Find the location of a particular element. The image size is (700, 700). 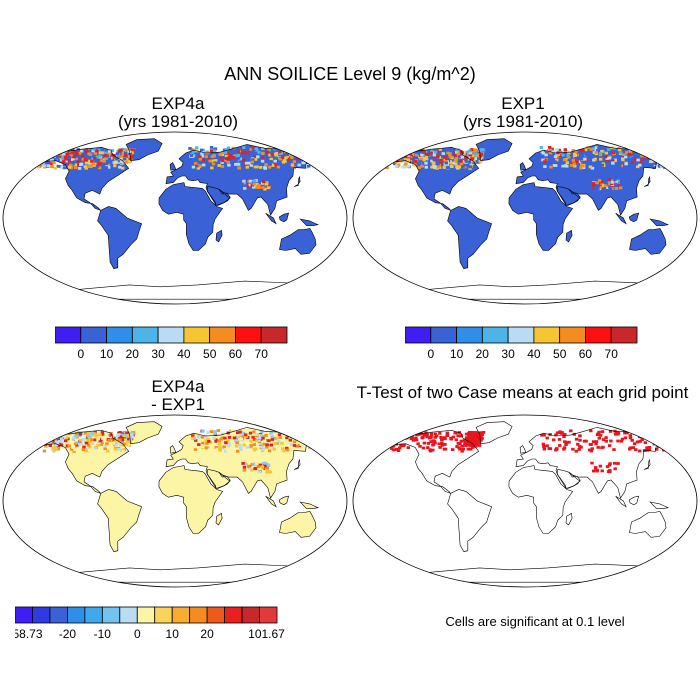

colorbar-exp1: 0 10 20 30 40 50 60 70 is located at coordinates (521, 343).